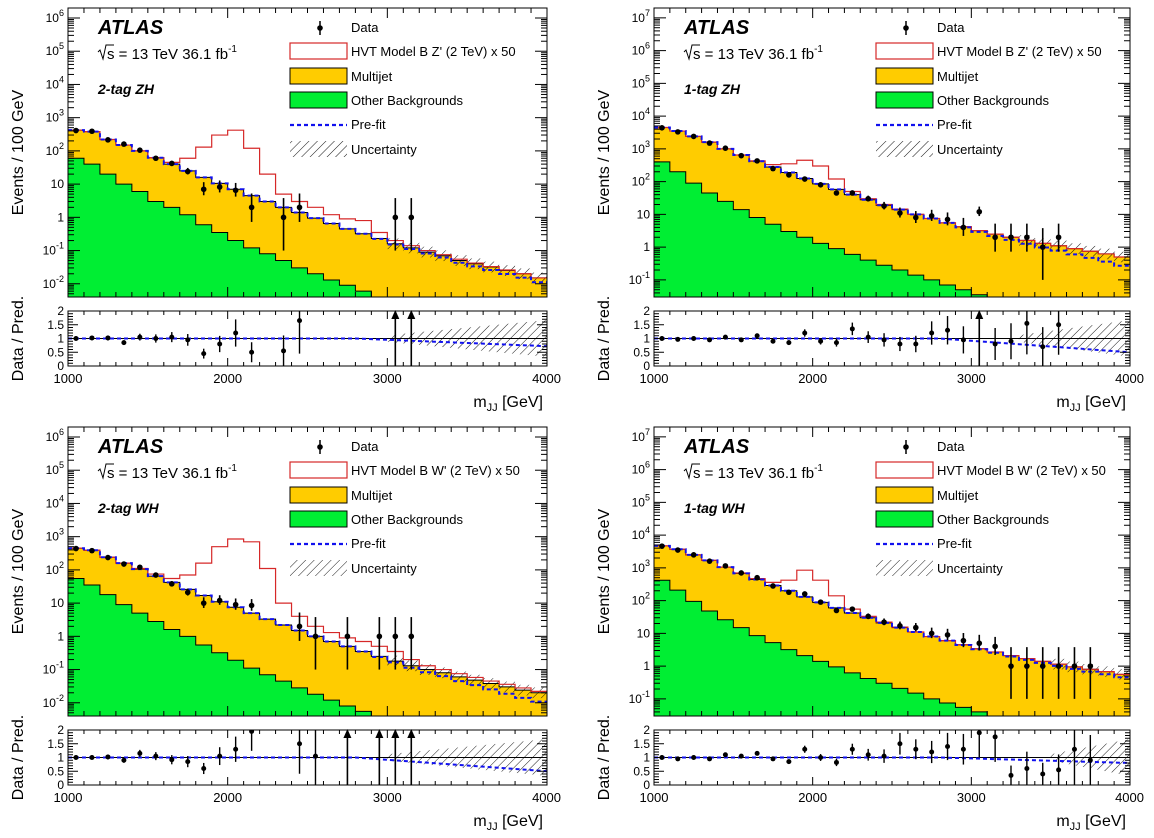  What do you see at coordinates (904, 470) in the screenshot?
I see `legend-signal-swatch` at bounding box center [904, 470].